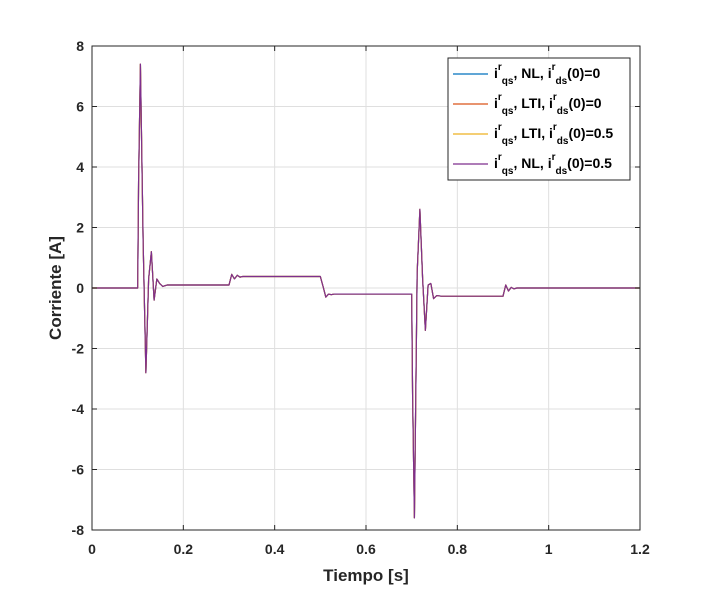  Describe the element at coordinates (366, 549) in the screenshot. I see `x-tick-label: 0.6` at that location.